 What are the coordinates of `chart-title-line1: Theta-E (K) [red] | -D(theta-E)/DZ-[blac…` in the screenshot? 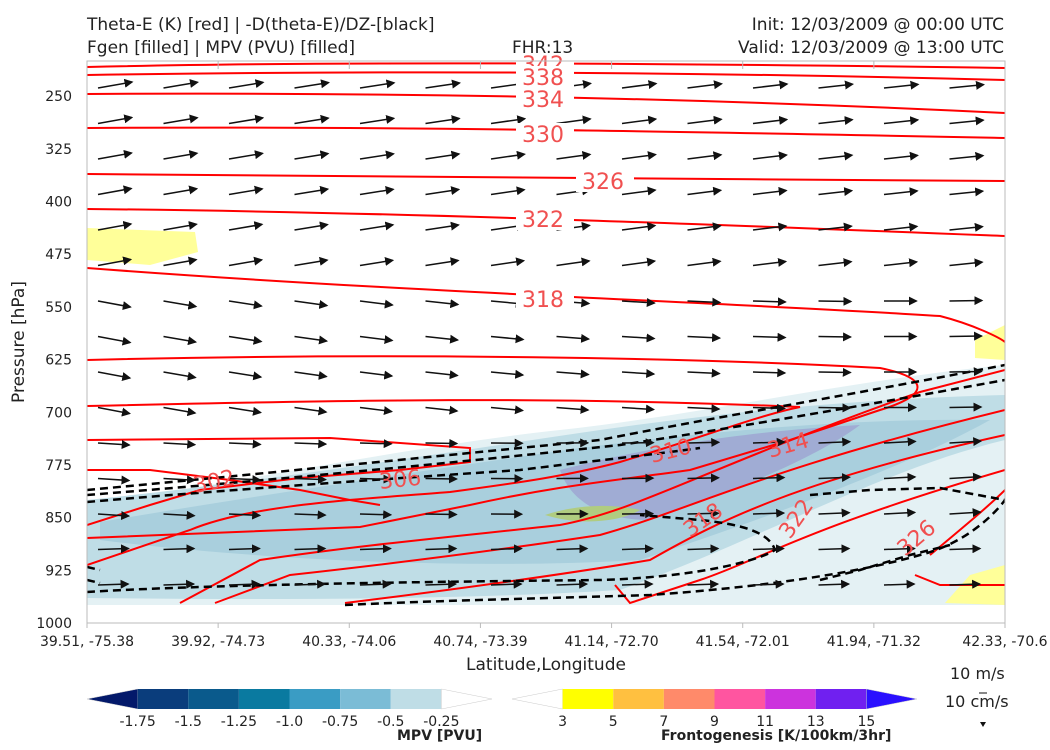 It's located at (261, 25).